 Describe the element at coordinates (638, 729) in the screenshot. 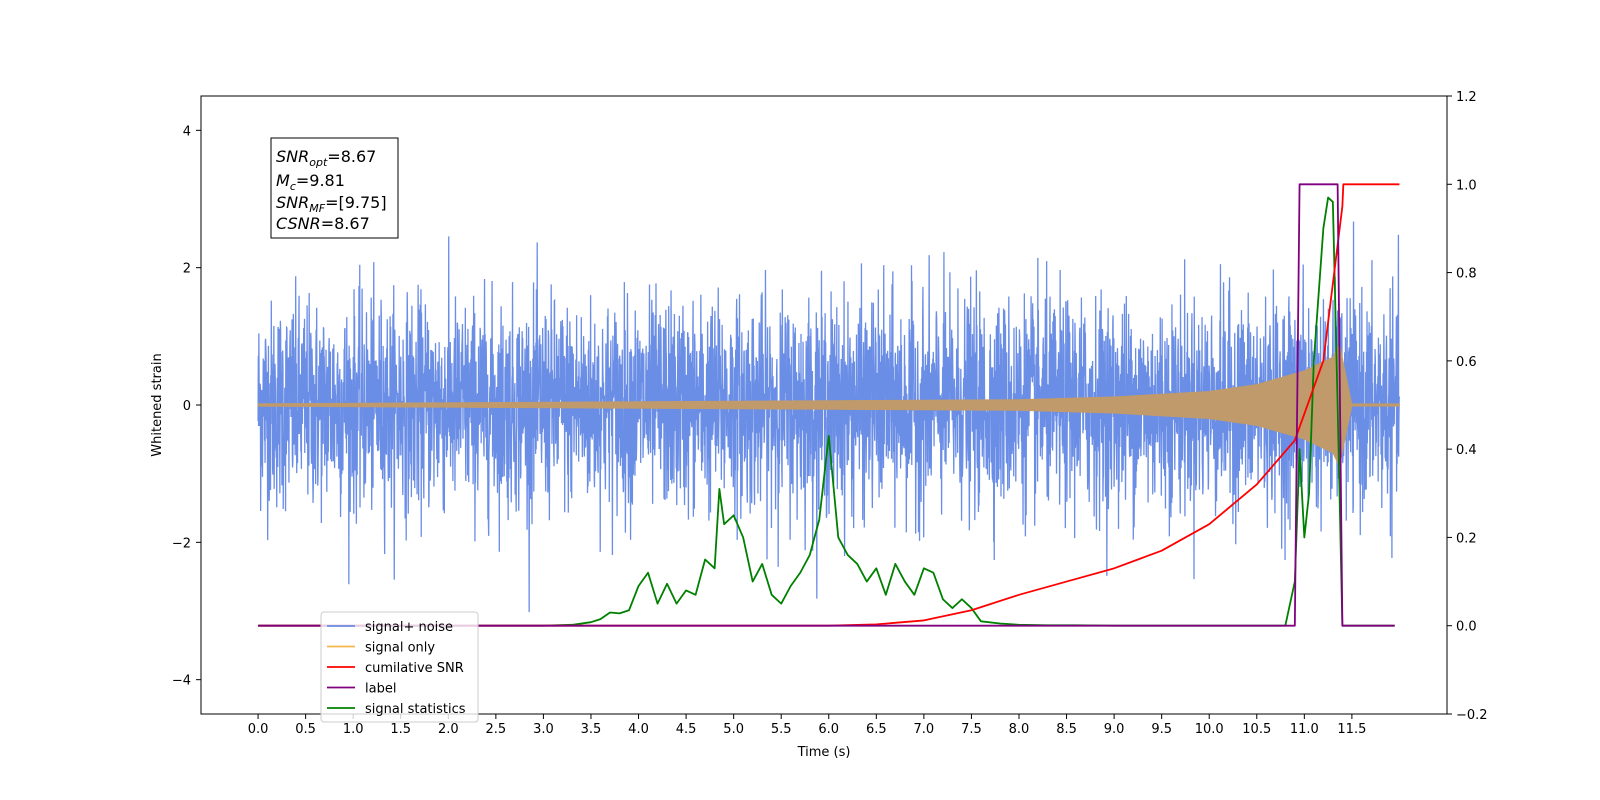

I see `x-tick-label: 4.0` at that location.